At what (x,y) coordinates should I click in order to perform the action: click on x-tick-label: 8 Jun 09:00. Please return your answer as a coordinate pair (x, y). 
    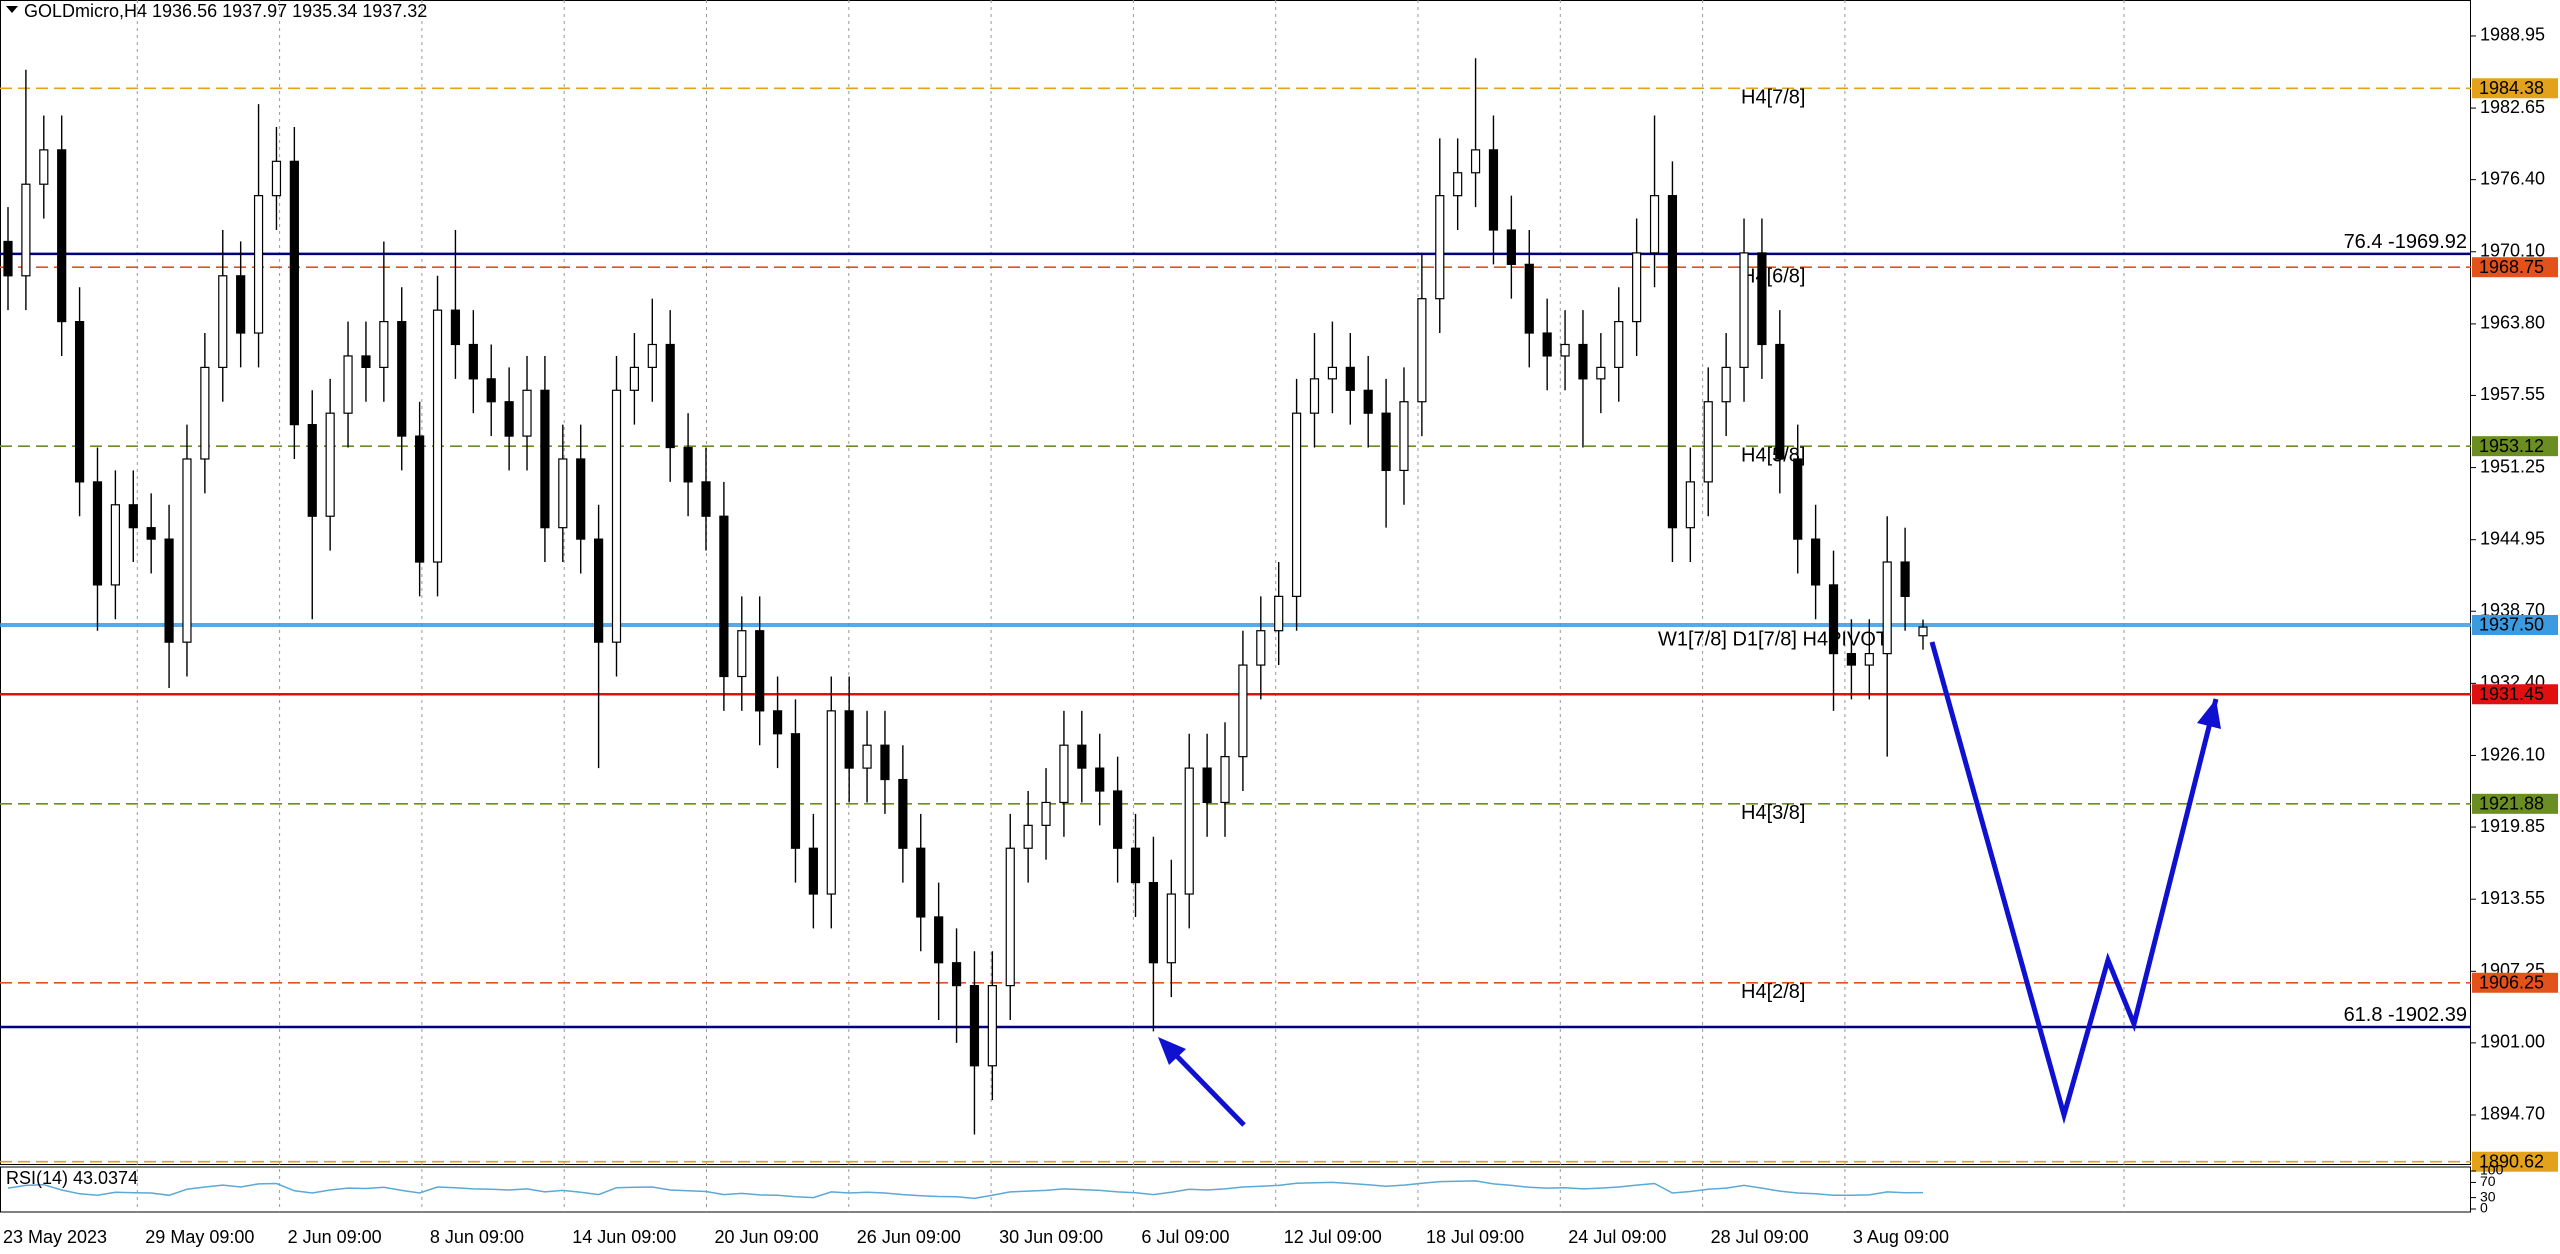
    Looking at the image, I should click on (477, 1237).